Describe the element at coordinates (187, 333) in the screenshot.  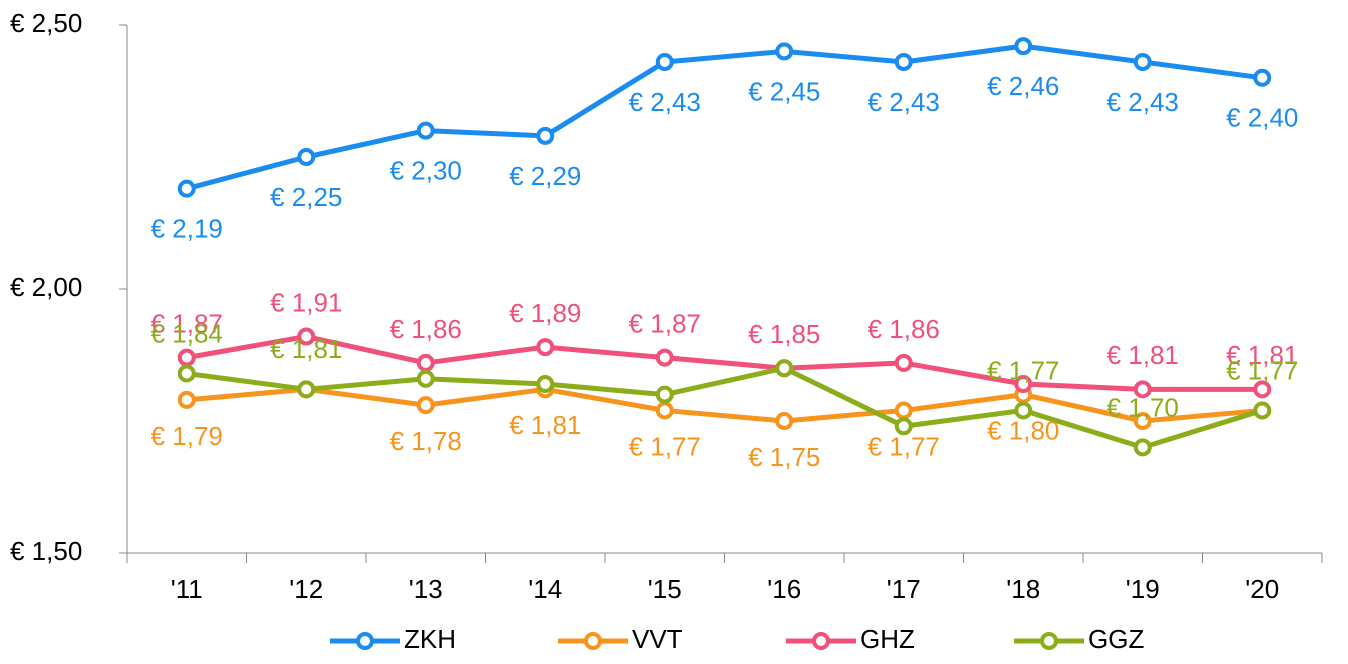
I see `data-label: € 1,84` at that location.